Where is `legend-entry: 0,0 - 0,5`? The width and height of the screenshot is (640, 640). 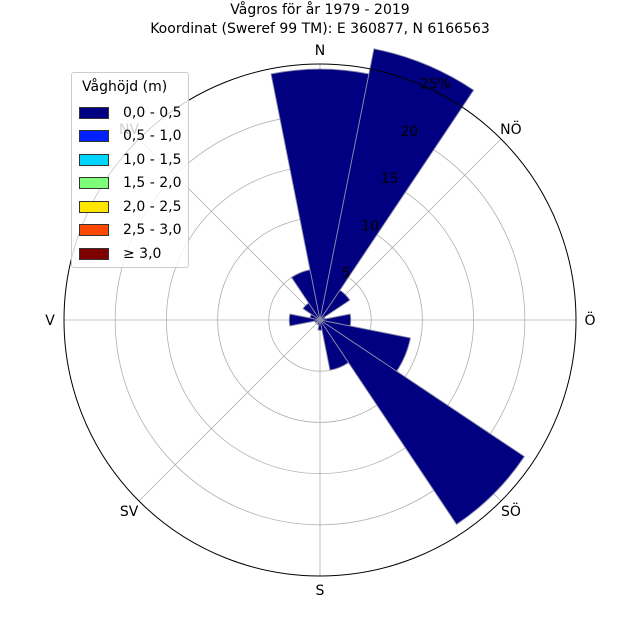
legend-entry: 0,0 - 0,5 is located at coordinates (133, 113).